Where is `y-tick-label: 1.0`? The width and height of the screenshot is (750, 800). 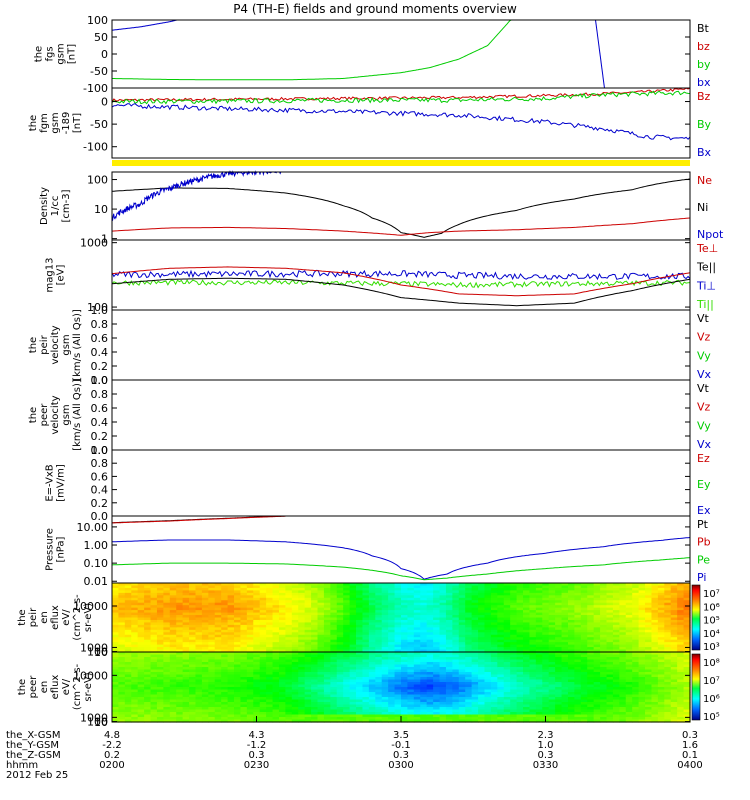 y-tick-label: 1.0 is located at coordinates (100, 450).